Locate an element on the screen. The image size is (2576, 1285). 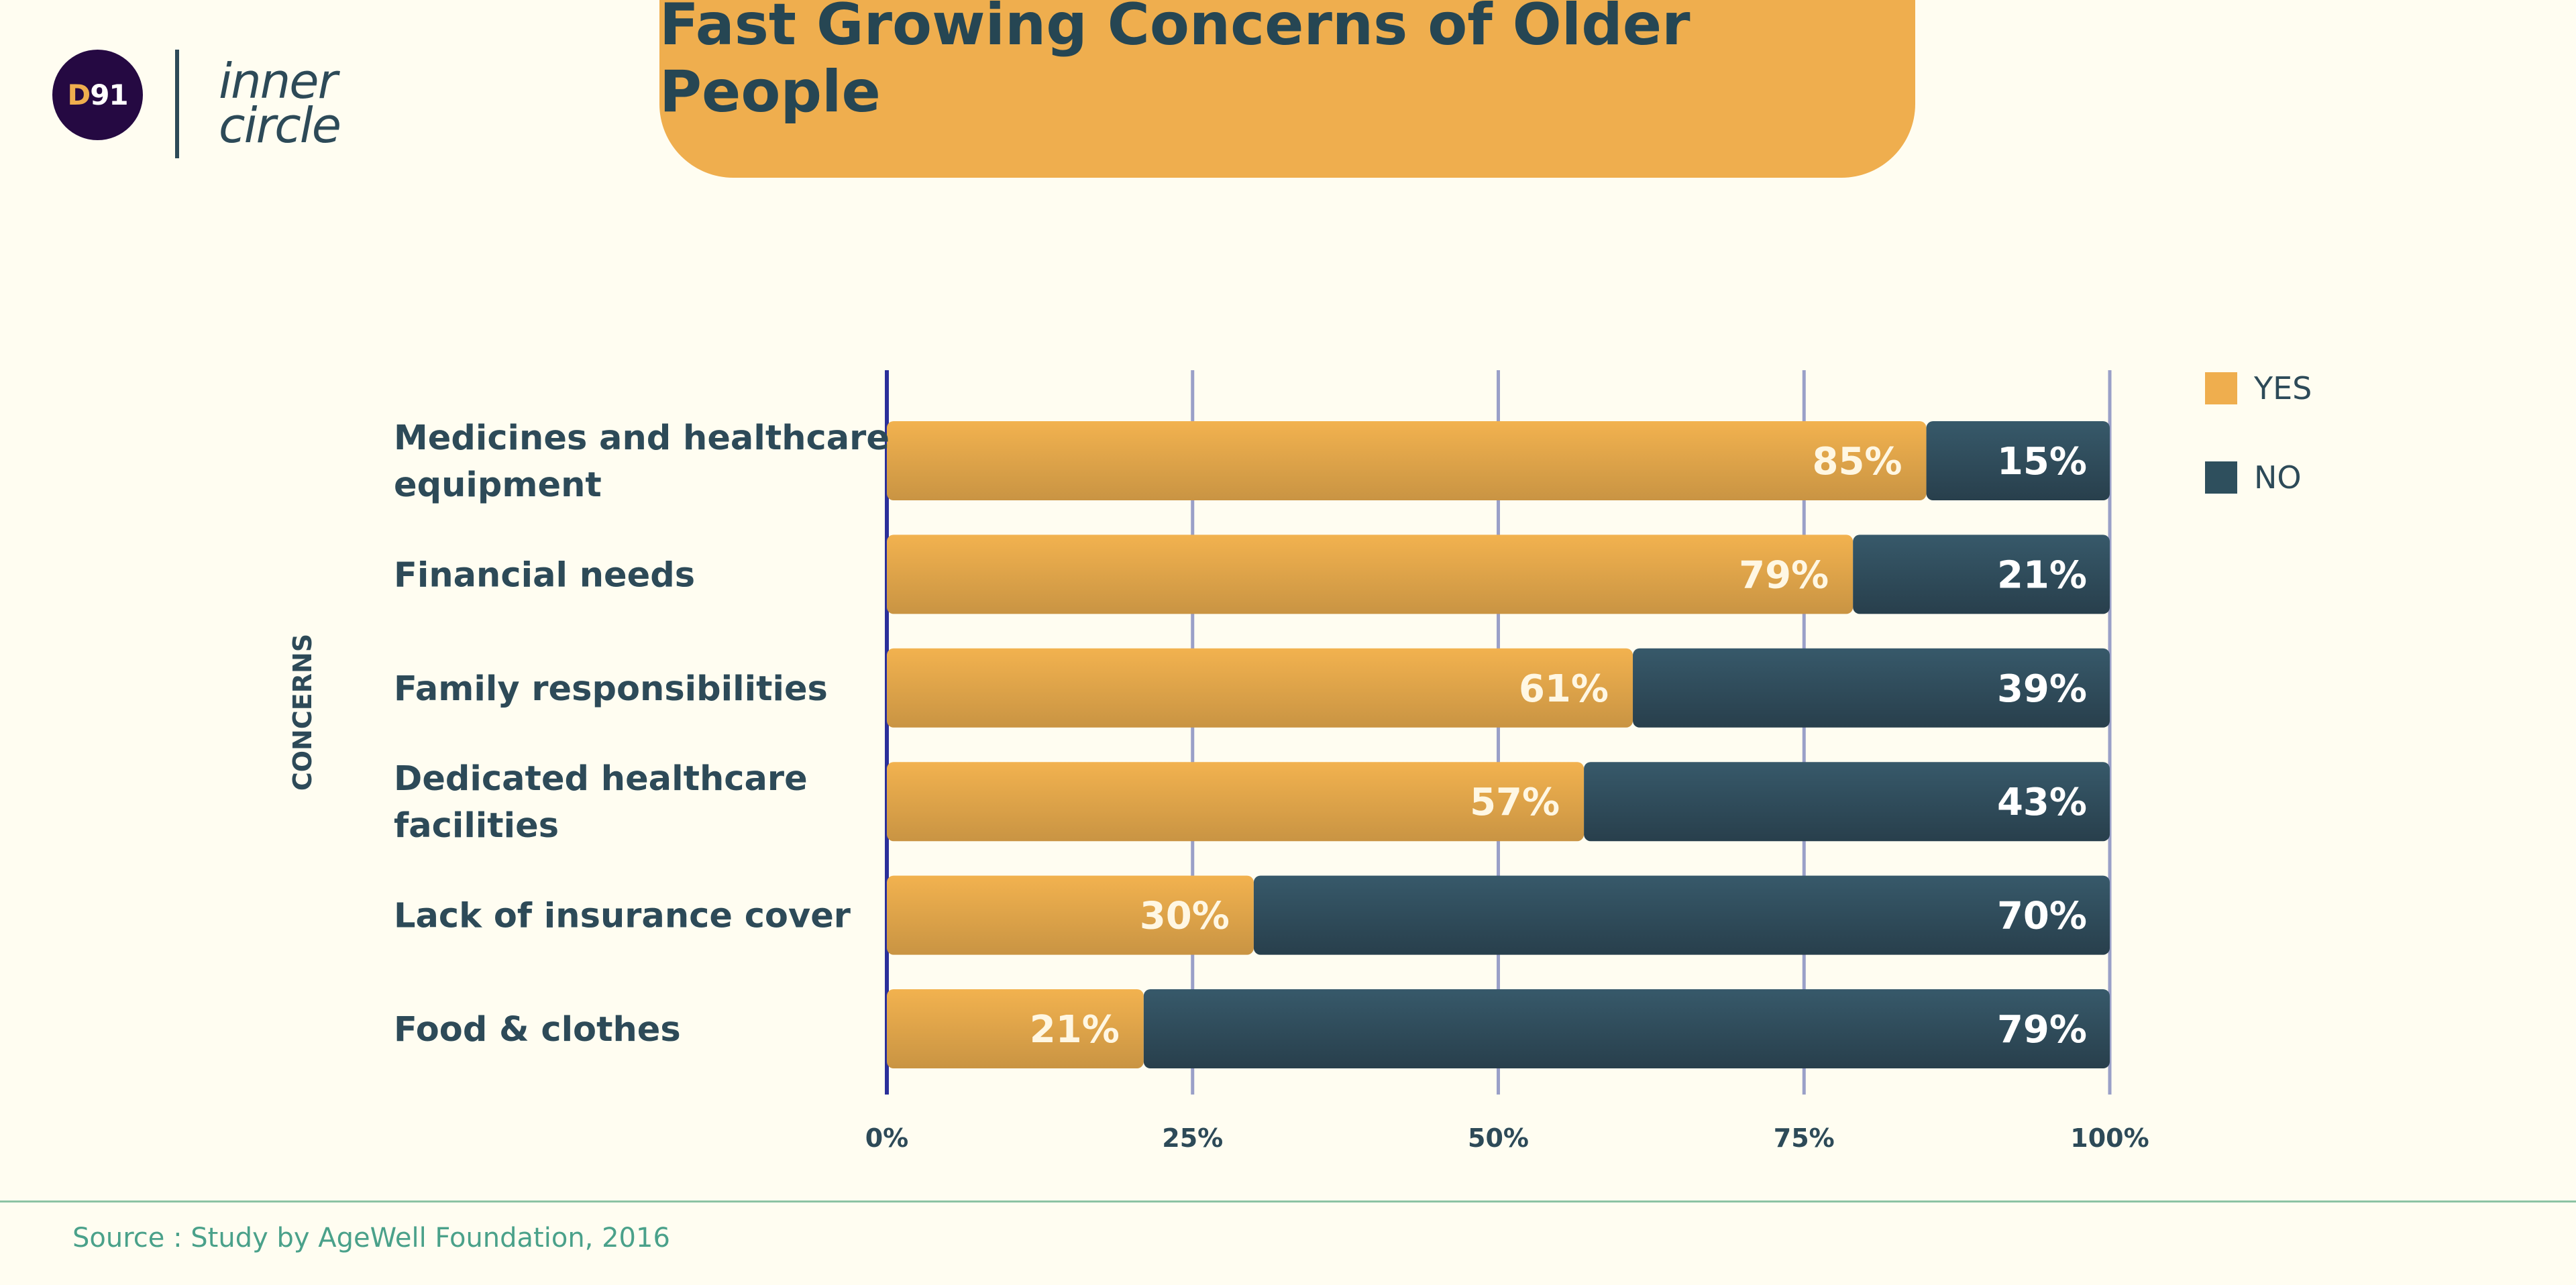
x-tick-label: 50% is located at coordinates (1498, 1138).